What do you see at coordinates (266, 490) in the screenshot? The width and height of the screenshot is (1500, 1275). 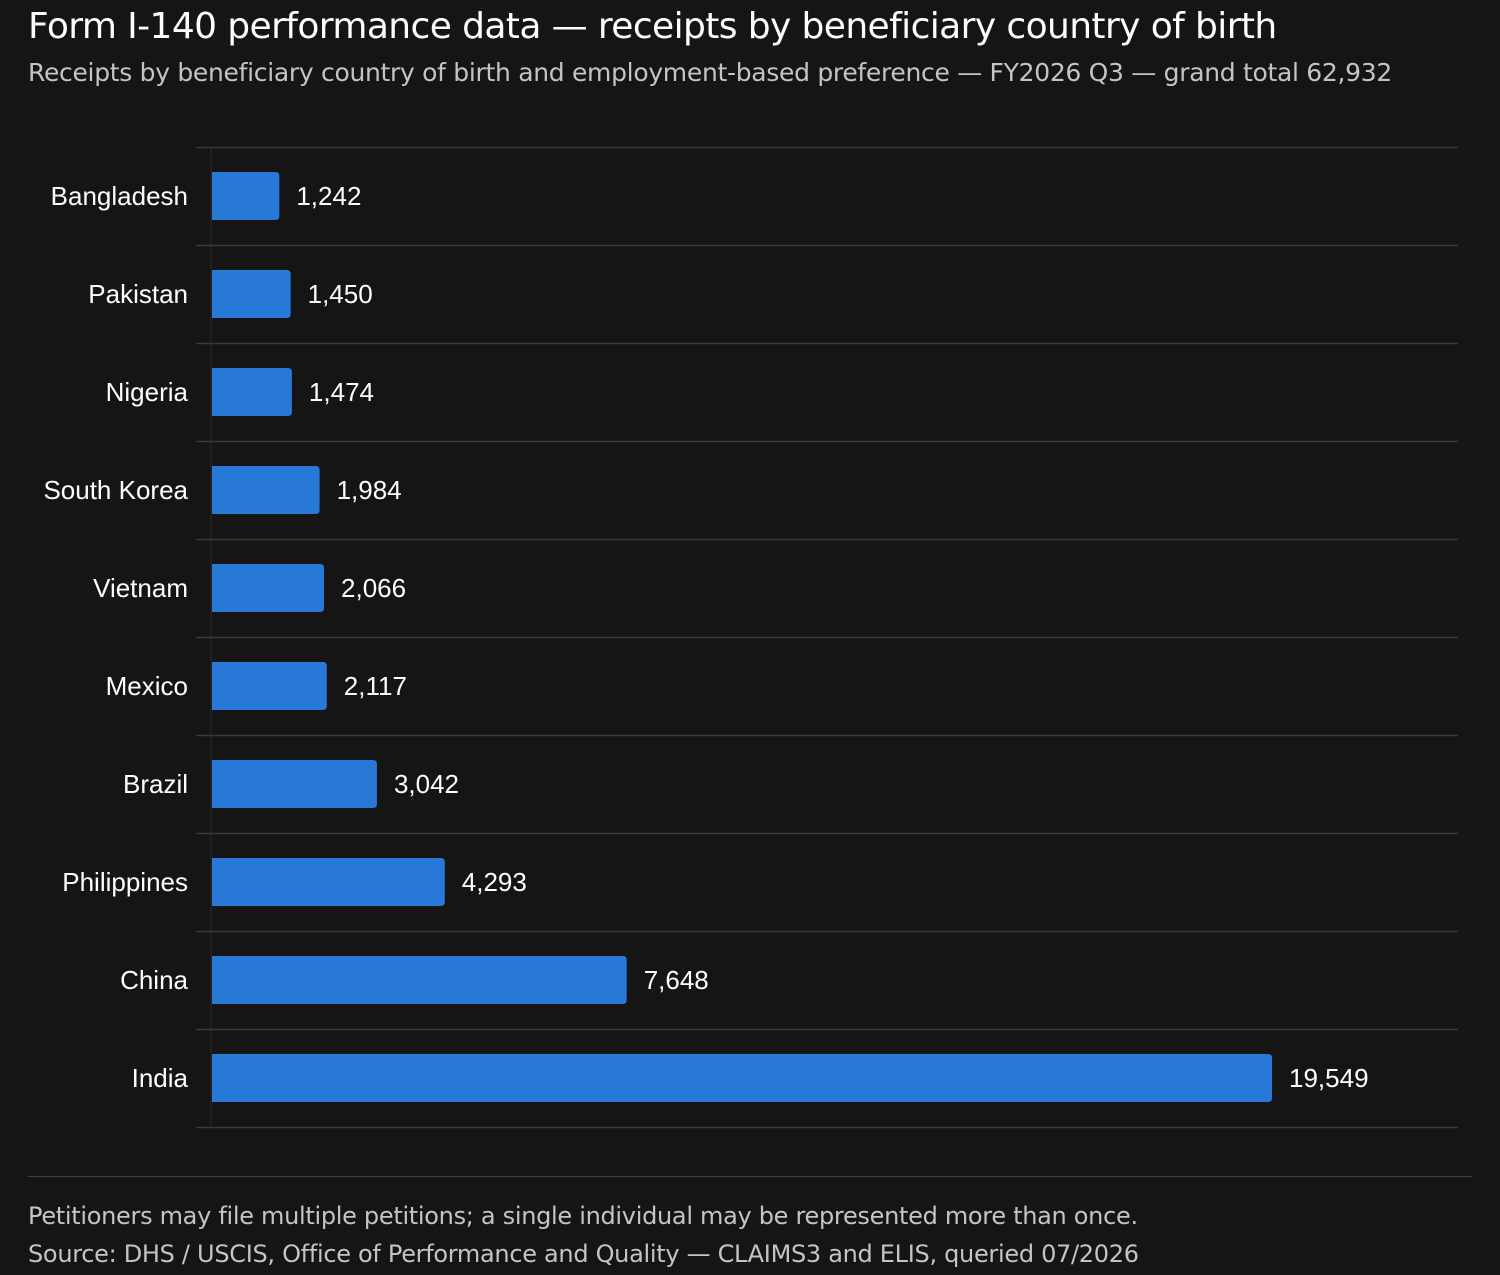 I see `bar-south-korea` at bounding box center [266, 490].